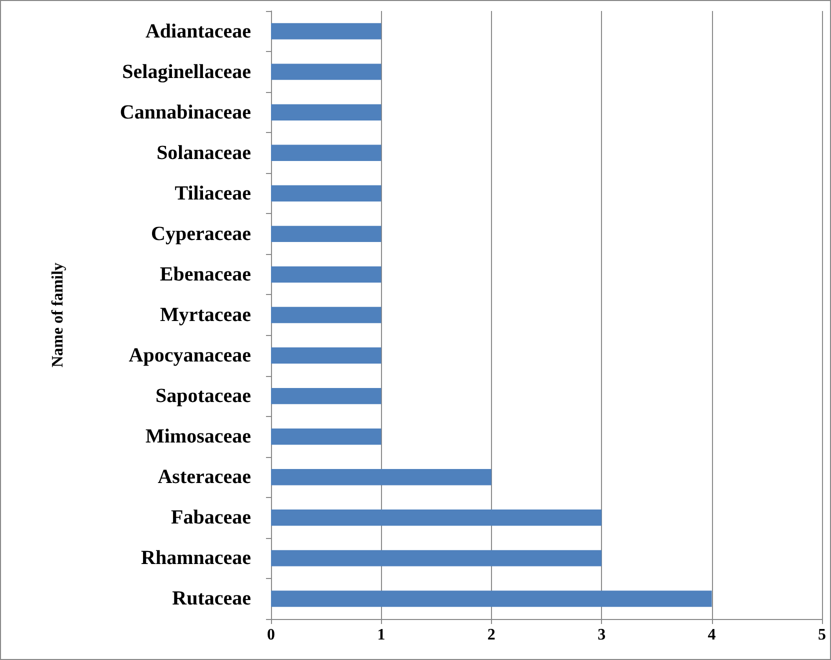  Describe the element at coordinates (190, 355) in the screenshot. I see `y-tick-label: Apocyanaceae` at that location.